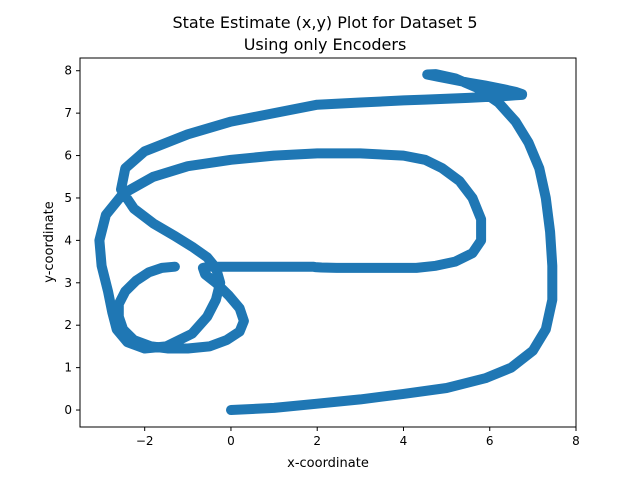  Describe the element at coordinates (576, 441) in the screenshot. I see `x-tick-label: 8` at that location.